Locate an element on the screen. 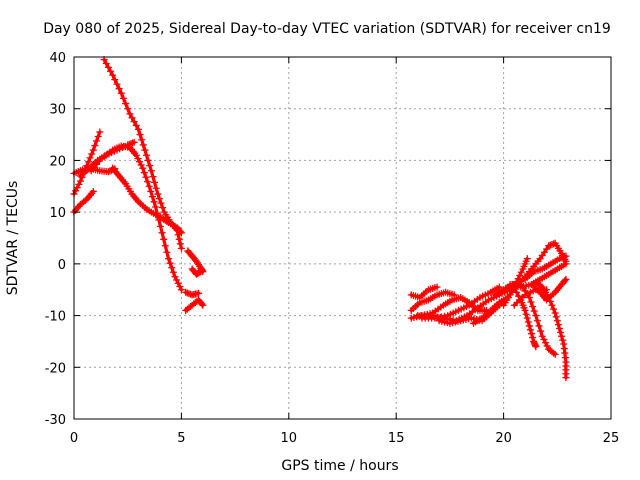 The width and height of the screenshot is (640, 480). x-tick-label: 10 is located at coordinates (289, 438).